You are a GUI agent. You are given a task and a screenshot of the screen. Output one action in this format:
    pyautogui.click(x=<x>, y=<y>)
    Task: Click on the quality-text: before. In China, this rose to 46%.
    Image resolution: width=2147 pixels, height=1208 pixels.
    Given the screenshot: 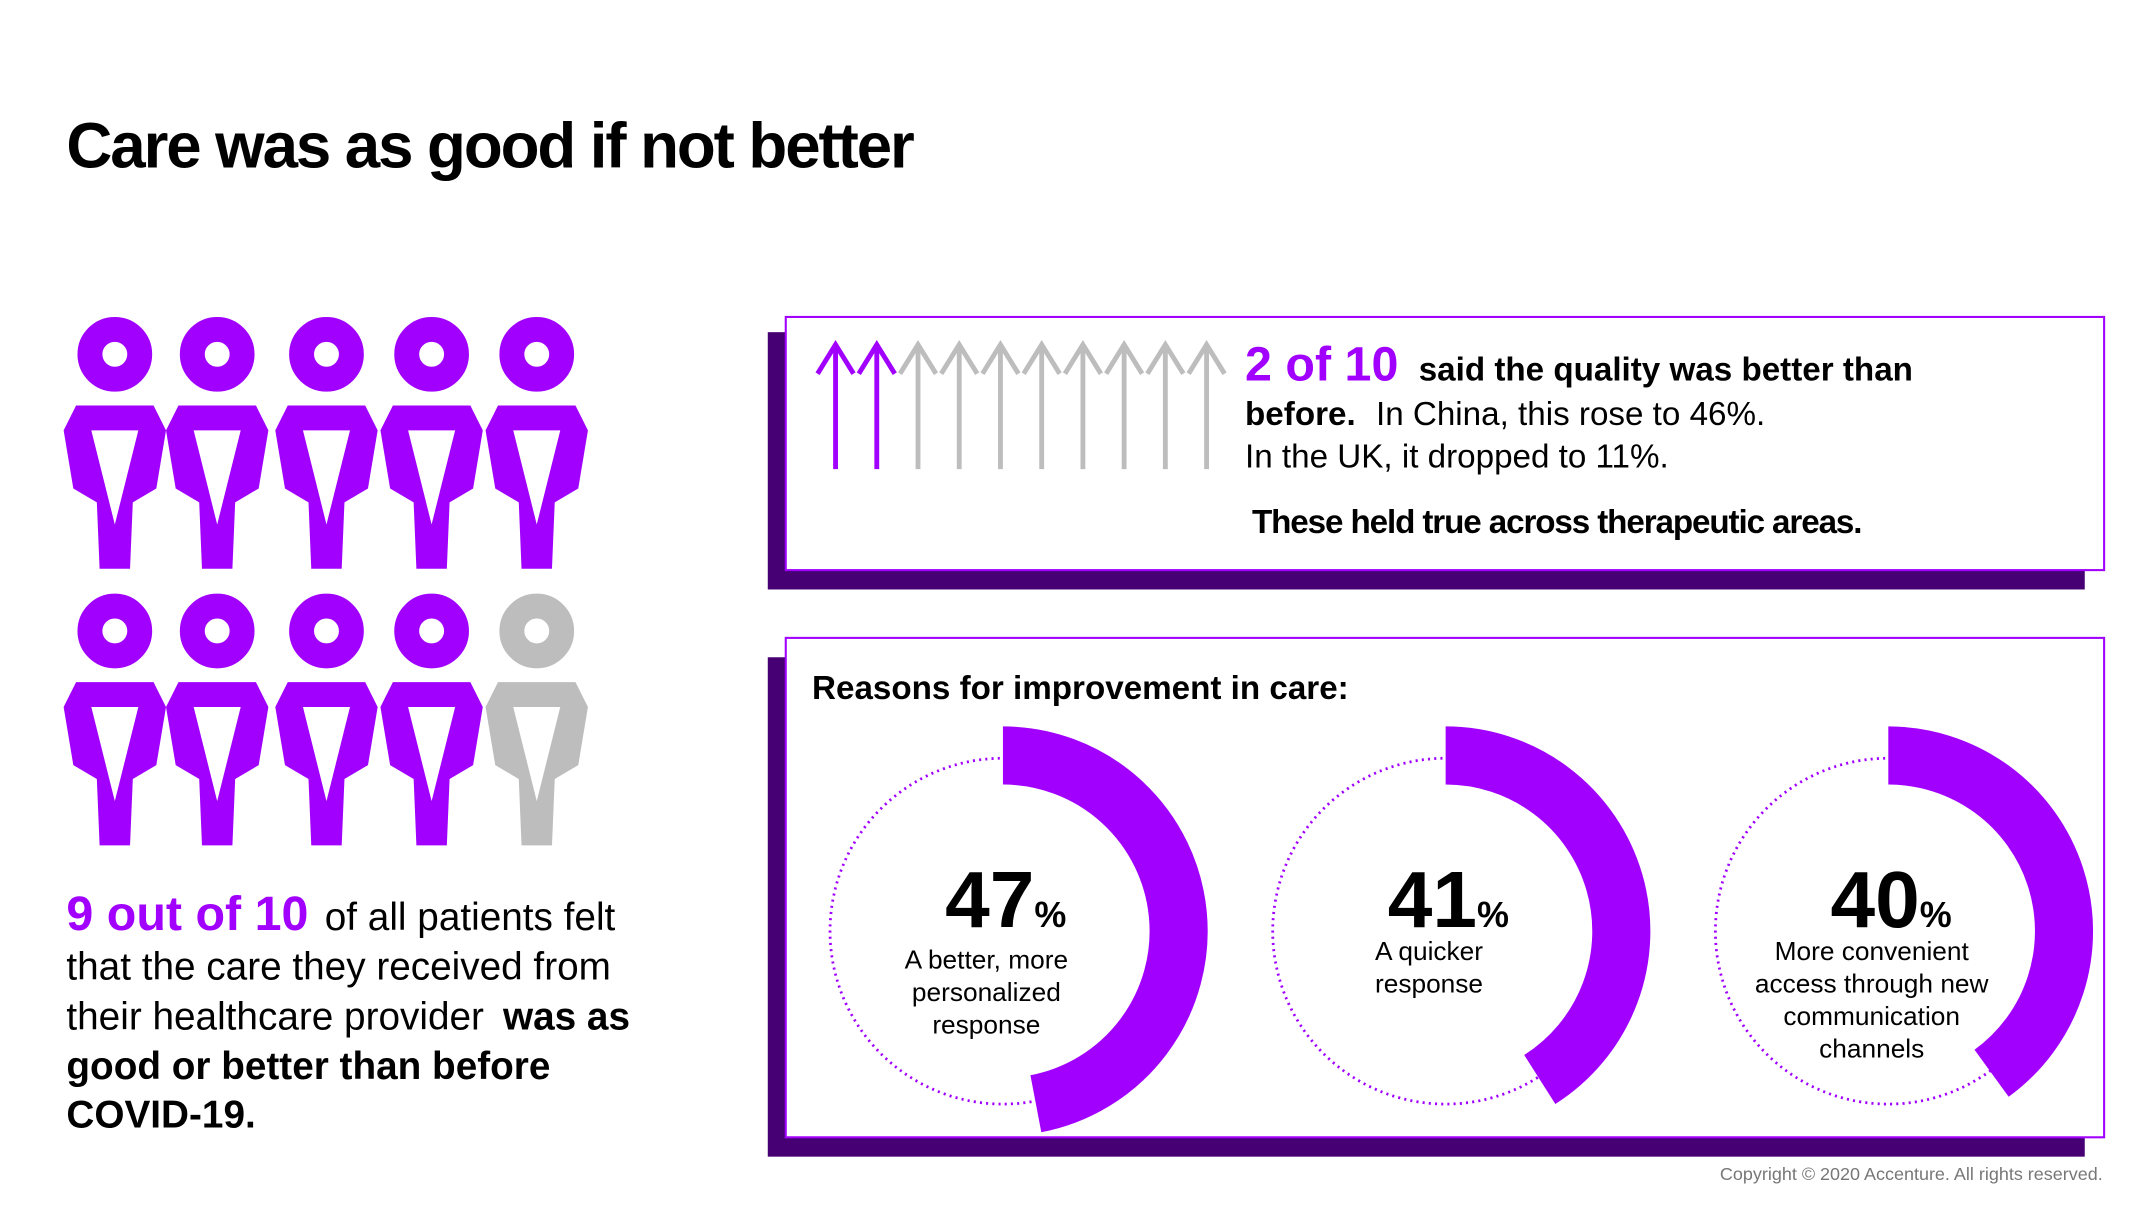 What is the action you would take?
    pyautogui.click(x=1505, y=414)
    